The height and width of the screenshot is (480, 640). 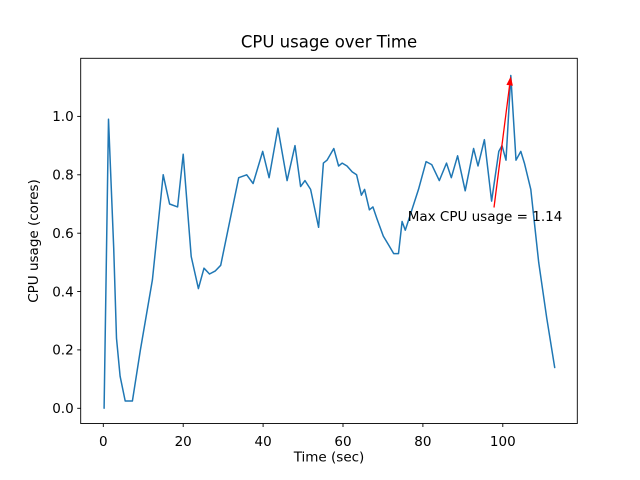 I want to click on x-tick-label: 100, so click(x=503, y=442).